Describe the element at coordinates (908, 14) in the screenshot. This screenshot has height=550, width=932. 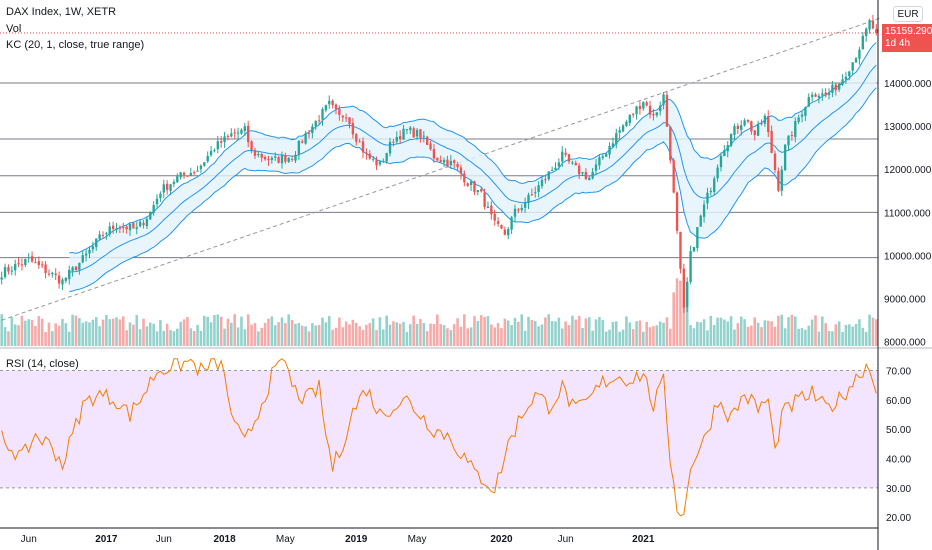
I see `currency-button: EUR` at that location.